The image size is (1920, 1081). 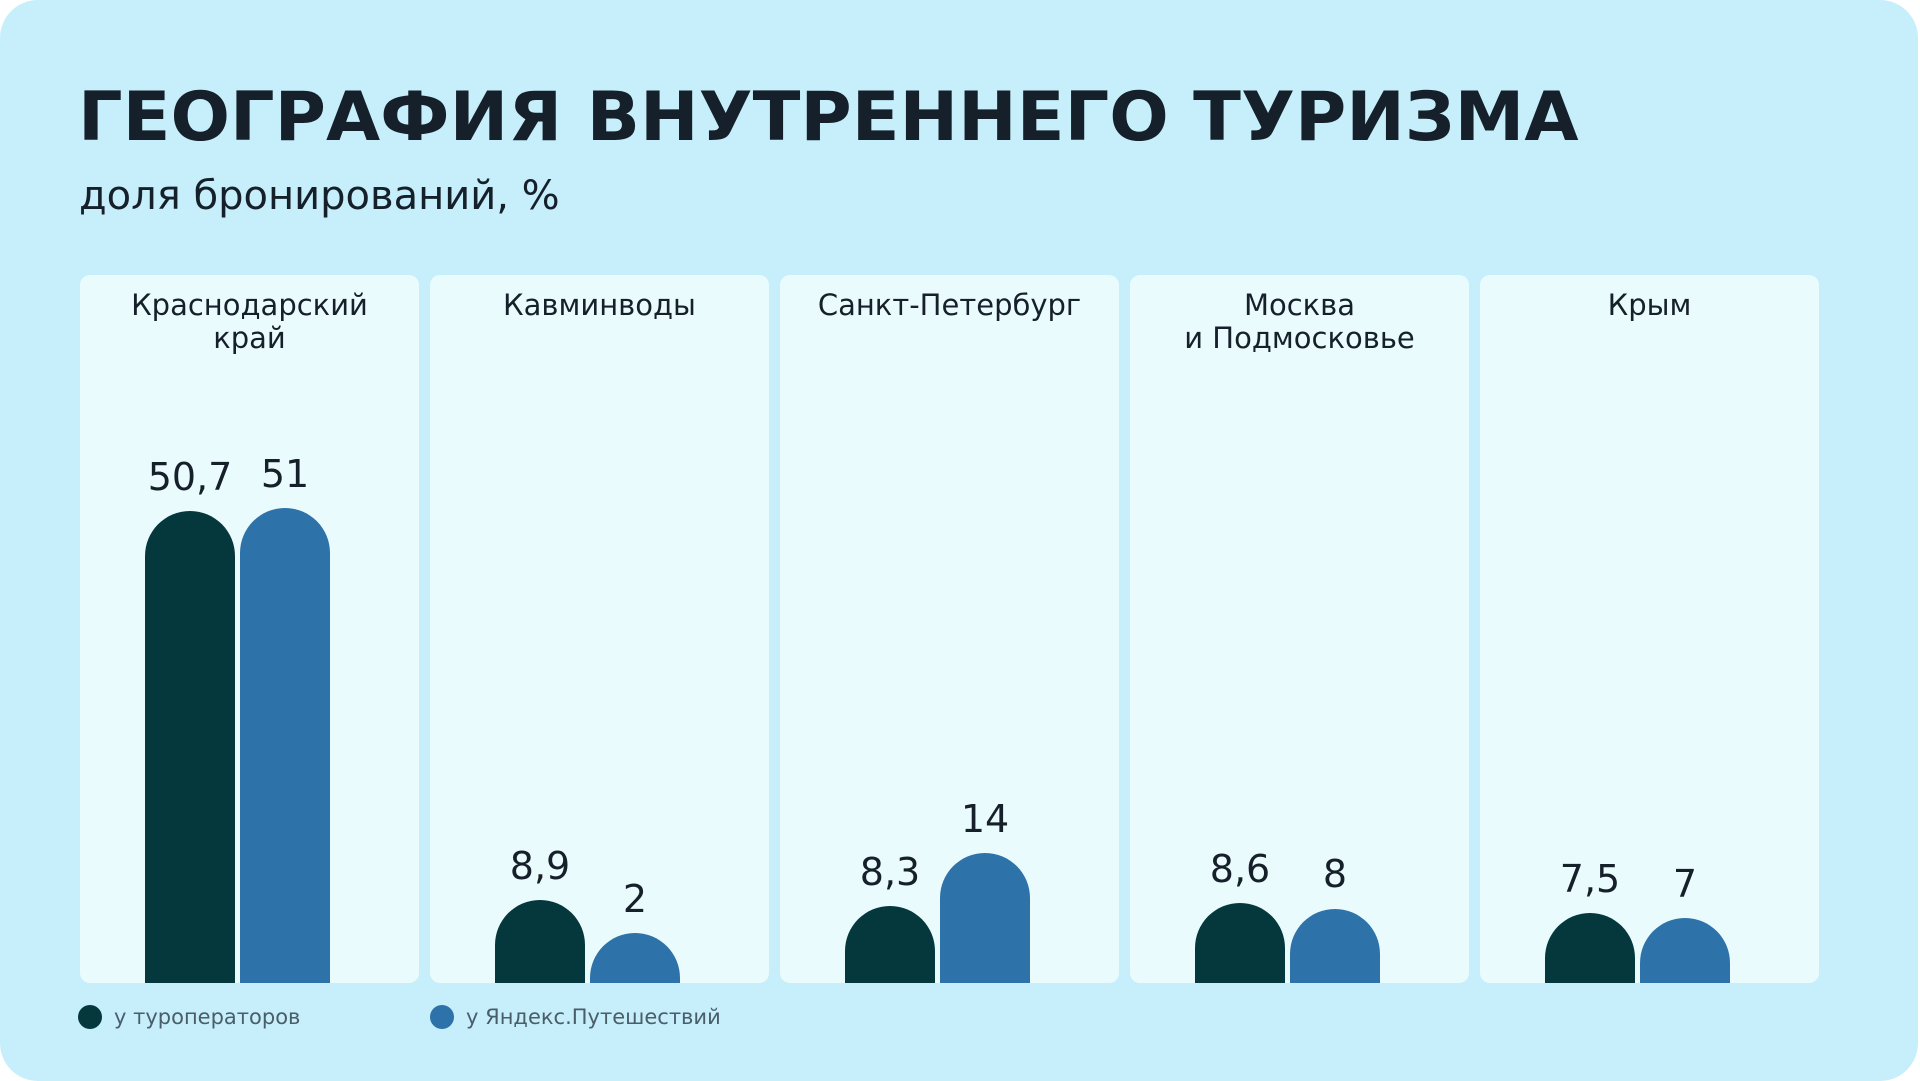 What do you see at coordinates (828, 117) in the screenshot?
I see `chart-title: ГЕОГРАФИЯ ВНУТРЕННЕГО ТУРИЗМА` at bounding box center [828, 117].